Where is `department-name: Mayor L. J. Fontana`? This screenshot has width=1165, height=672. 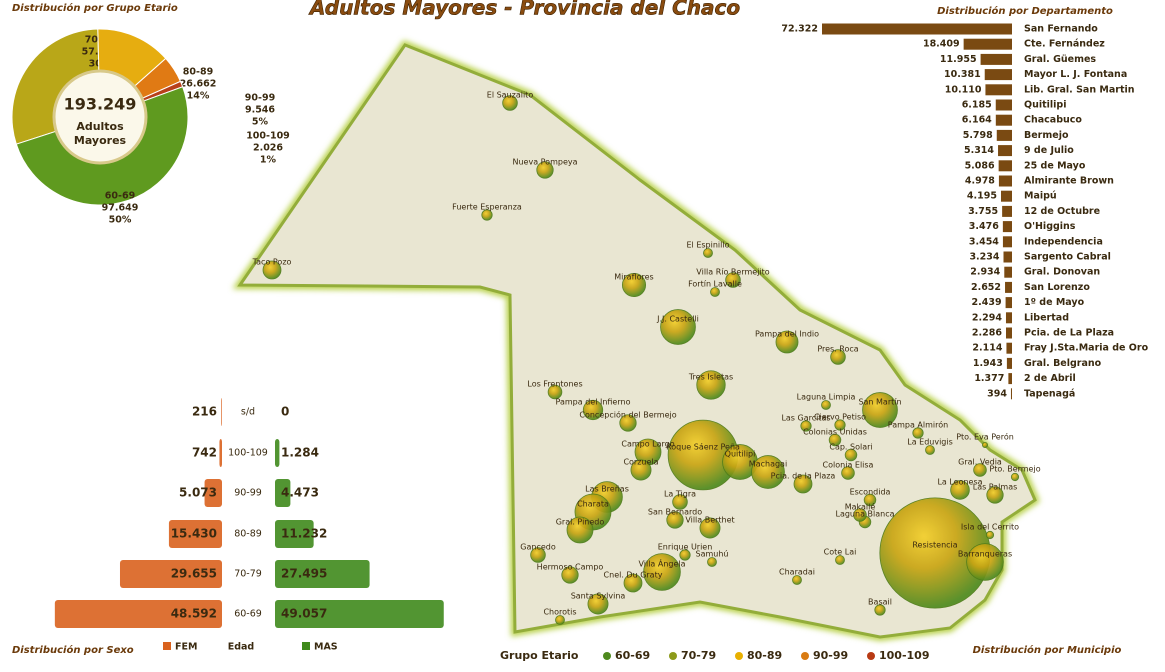
department-name: Mayor L. J. Fontana is located at coordinates (1075, 74).